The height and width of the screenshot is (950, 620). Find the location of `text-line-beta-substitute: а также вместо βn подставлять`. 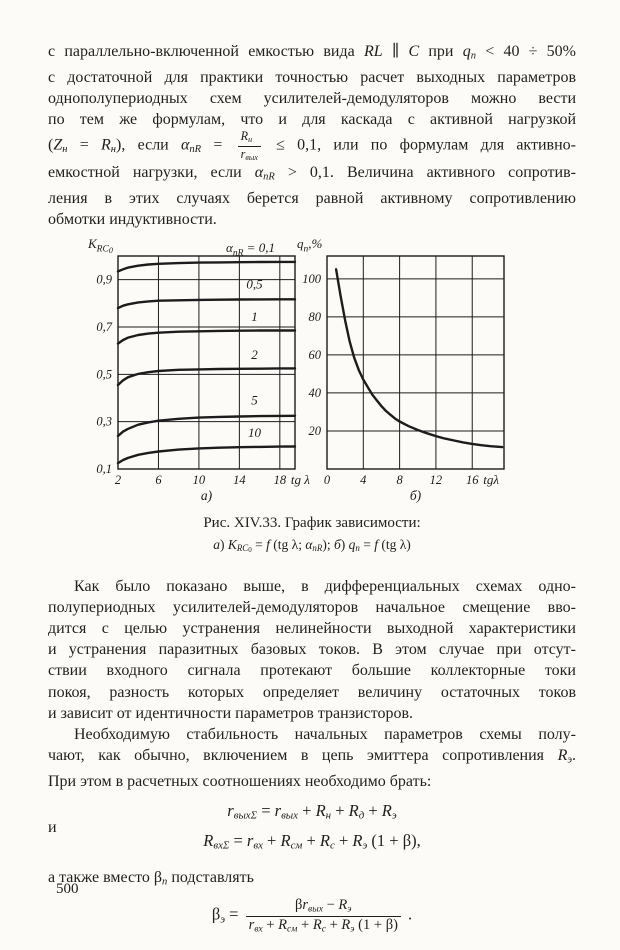

text-line-beta-substitute: а также вместо βn подставлять is located at coordinates (151, 878).